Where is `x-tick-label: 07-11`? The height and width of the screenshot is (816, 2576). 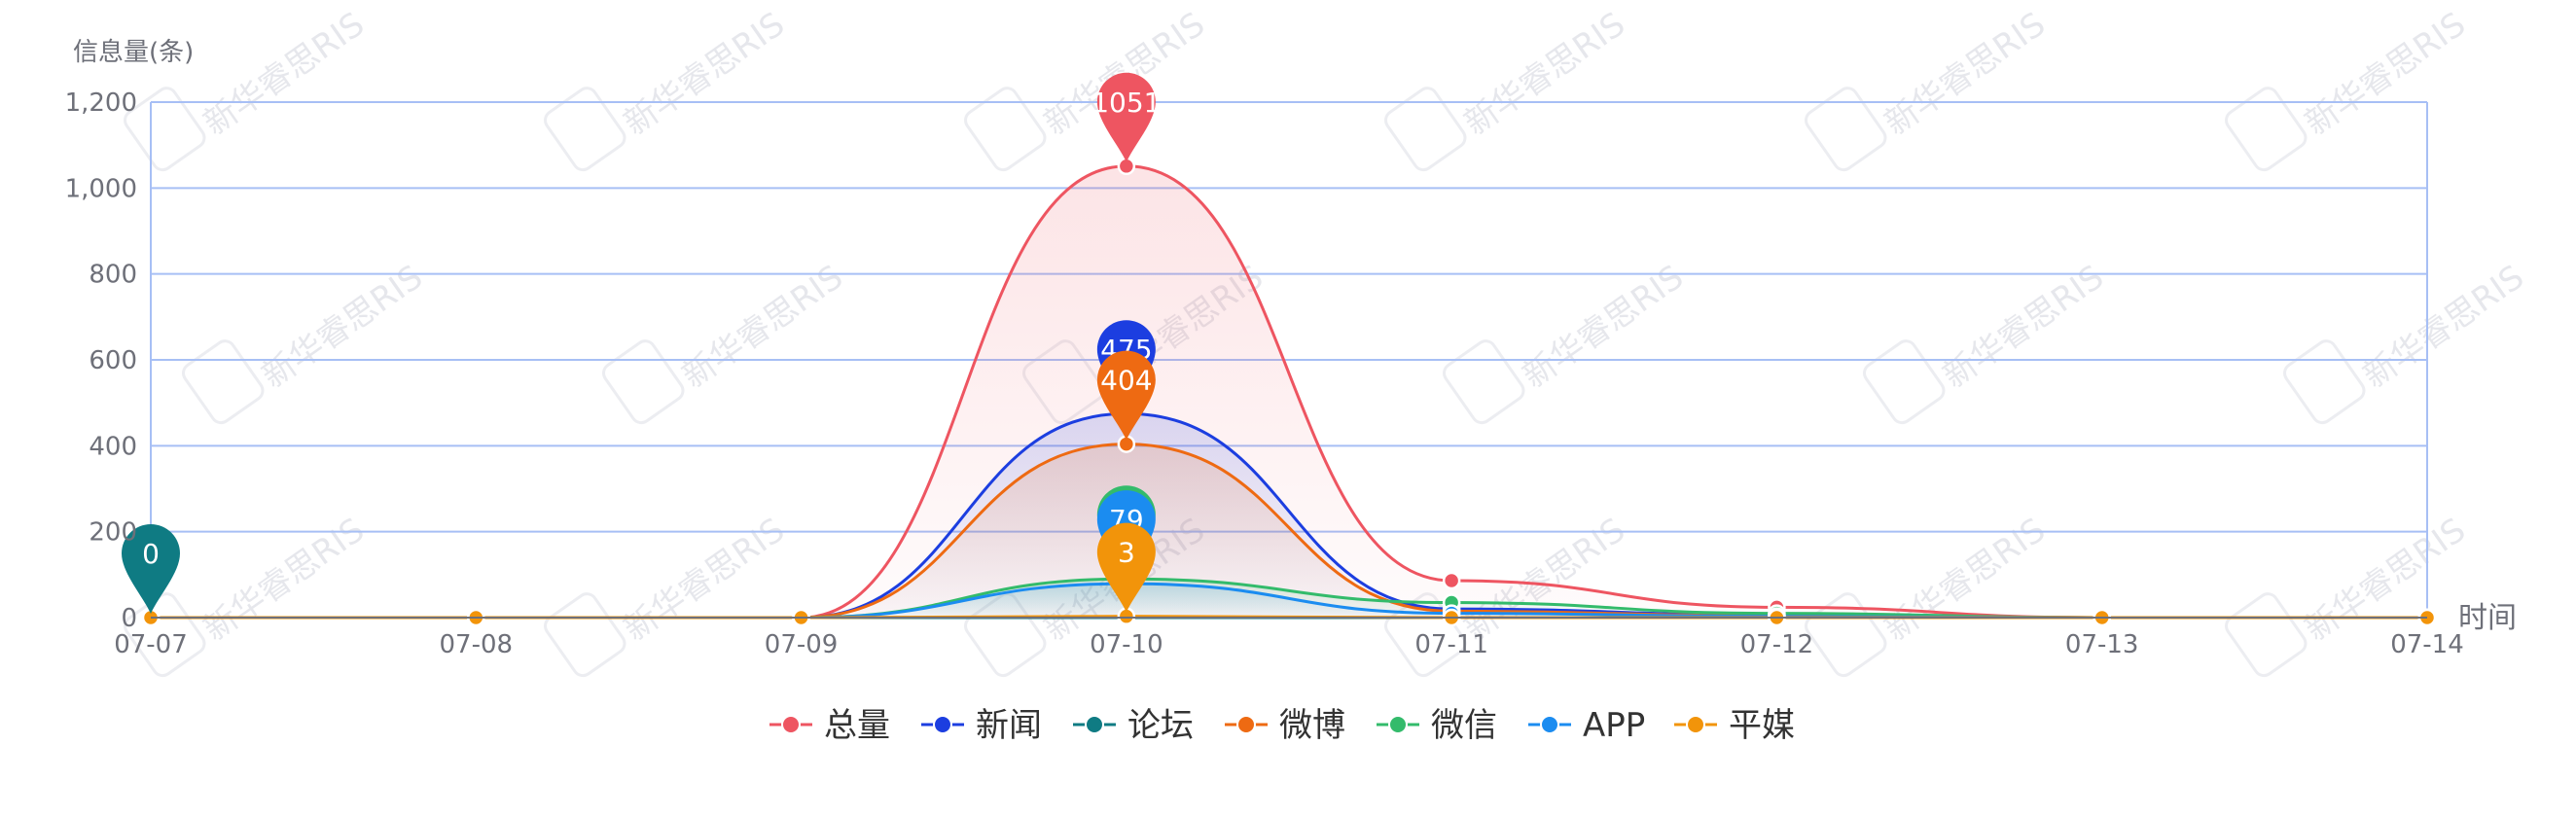 x-tick-label: 07-11 is located at coordinates (1451, 644).